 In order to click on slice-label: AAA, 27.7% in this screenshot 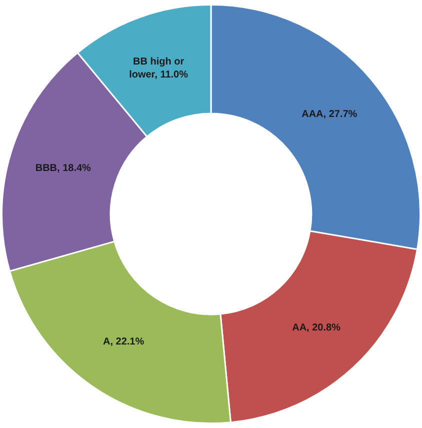, I will do `click(330, 114)`.